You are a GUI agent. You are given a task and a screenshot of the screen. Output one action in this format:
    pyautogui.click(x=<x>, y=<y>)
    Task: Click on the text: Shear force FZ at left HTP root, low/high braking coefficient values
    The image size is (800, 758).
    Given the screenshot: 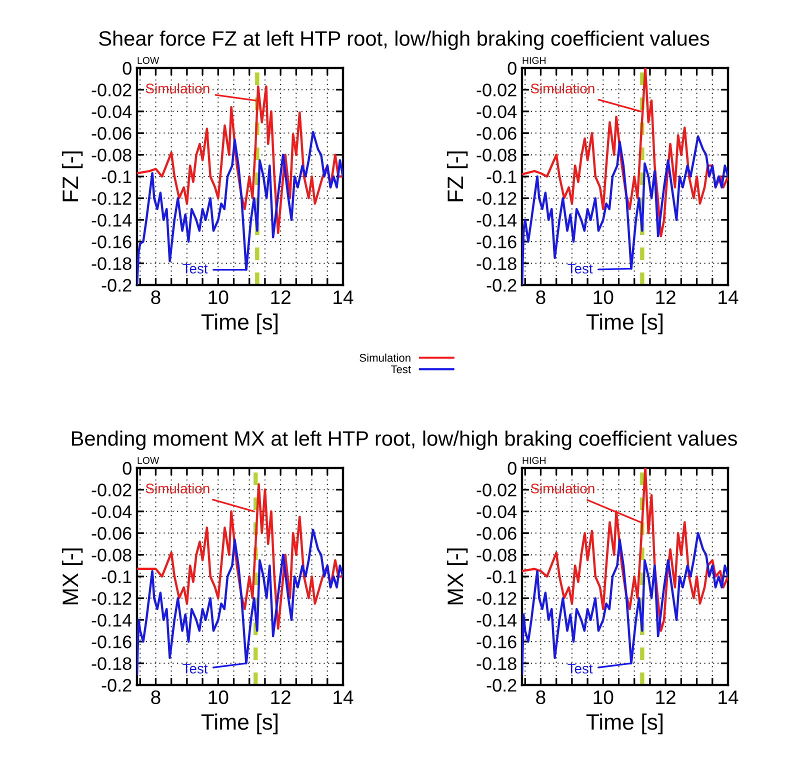 What is the action you would take?
    pyautogui.click(x=404, y=40)
    